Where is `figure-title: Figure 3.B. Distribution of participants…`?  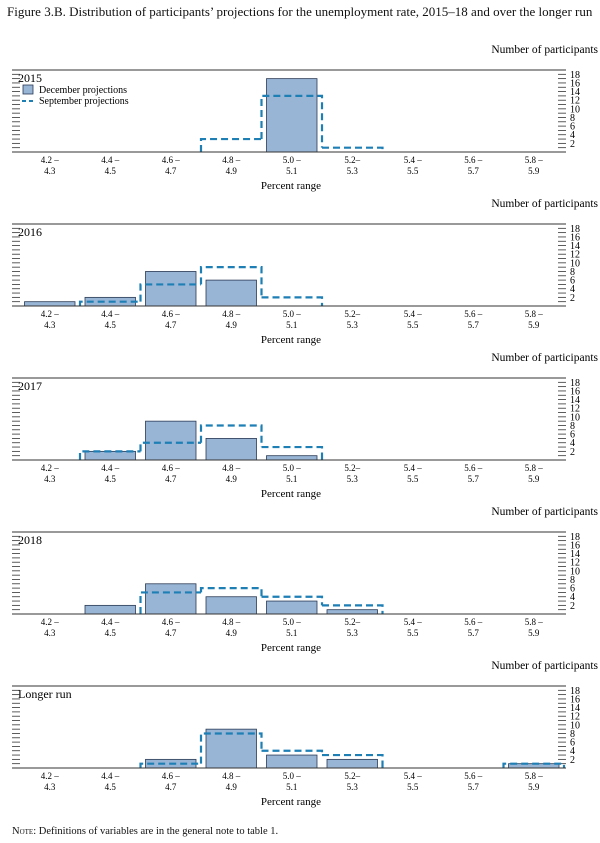
figure-title: Figure 3.B. Distribution of participants… is located at coordinates (300, 11).